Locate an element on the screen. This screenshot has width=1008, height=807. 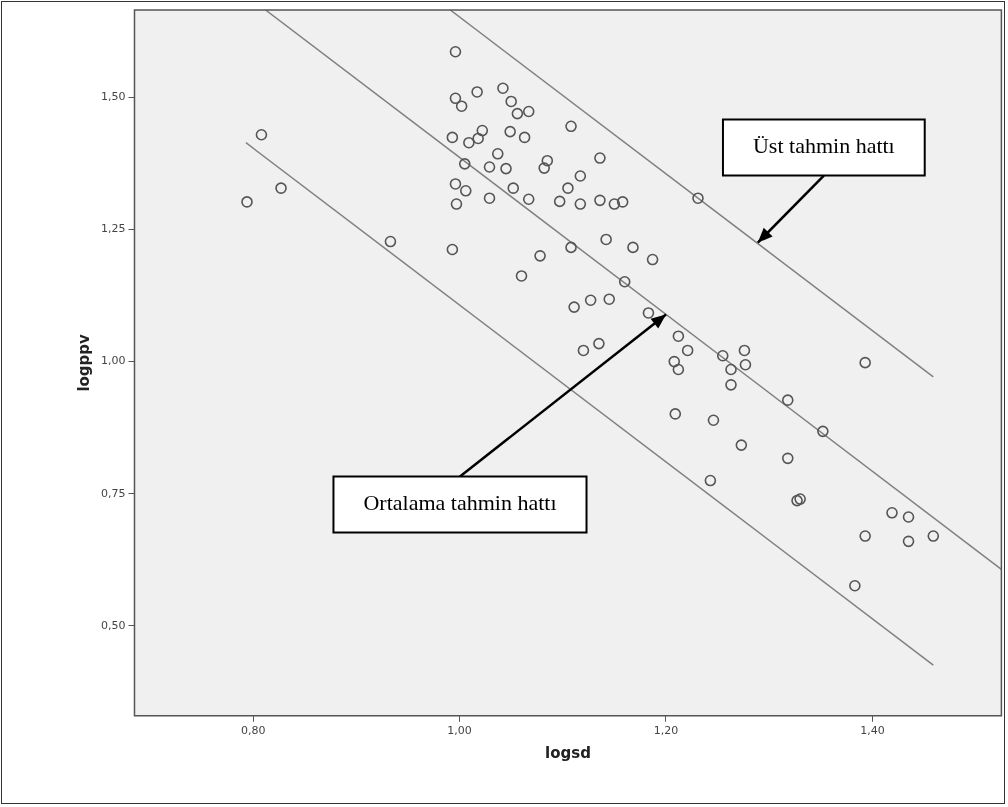
y-tick-label: 0,50 is located at coordinates (113, 625).